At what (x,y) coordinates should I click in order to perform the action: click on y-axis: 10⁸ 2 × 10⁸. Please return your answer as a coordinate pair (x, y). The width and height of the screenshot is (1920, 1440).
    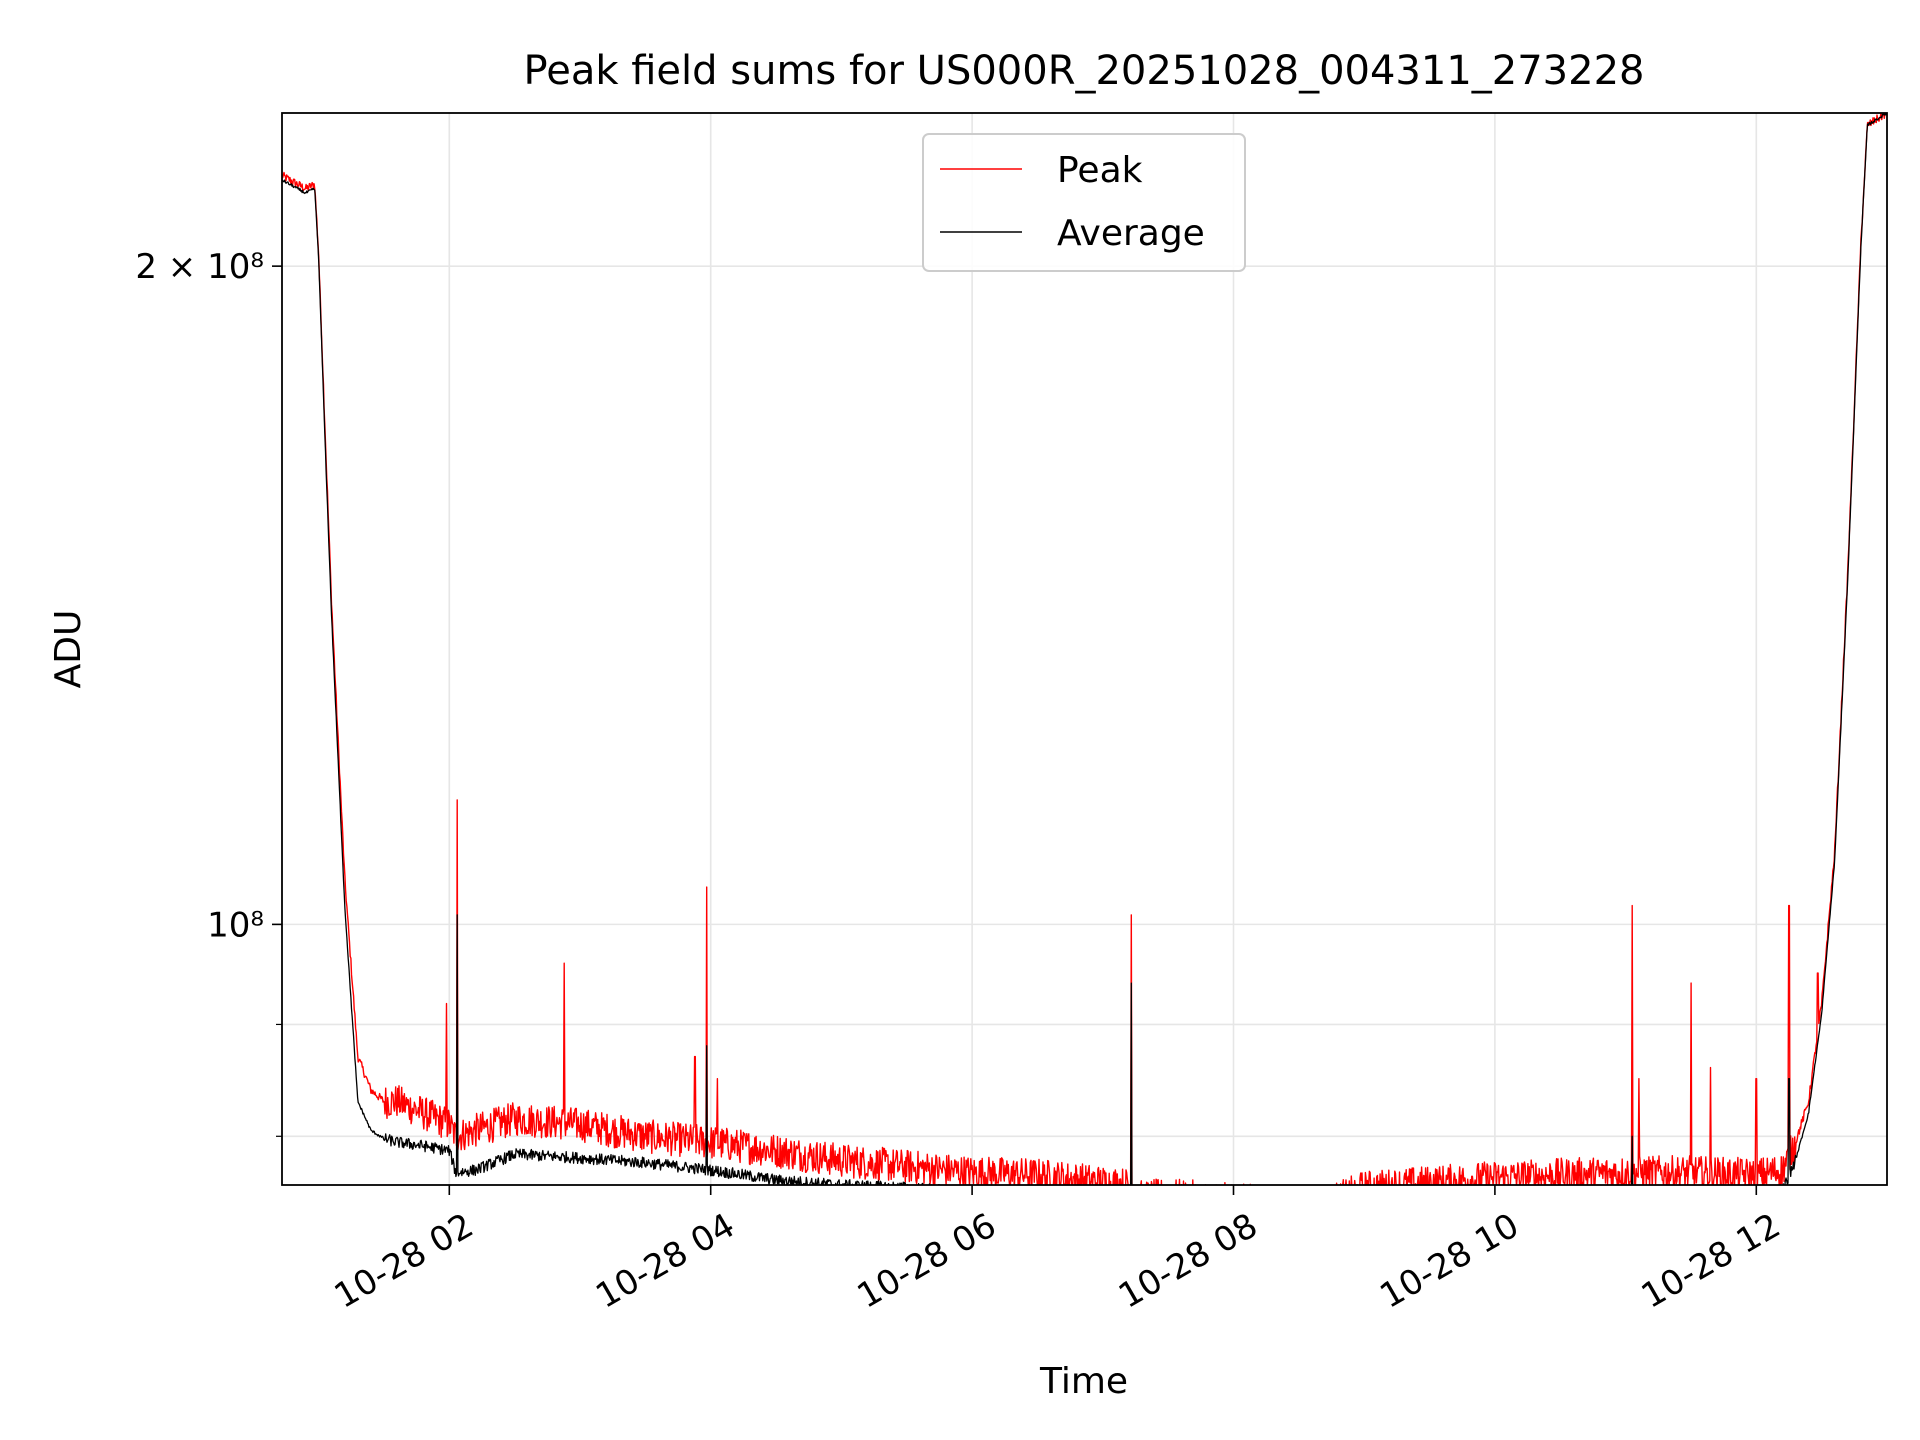
    Looking at the image, I should click on (208, 692).